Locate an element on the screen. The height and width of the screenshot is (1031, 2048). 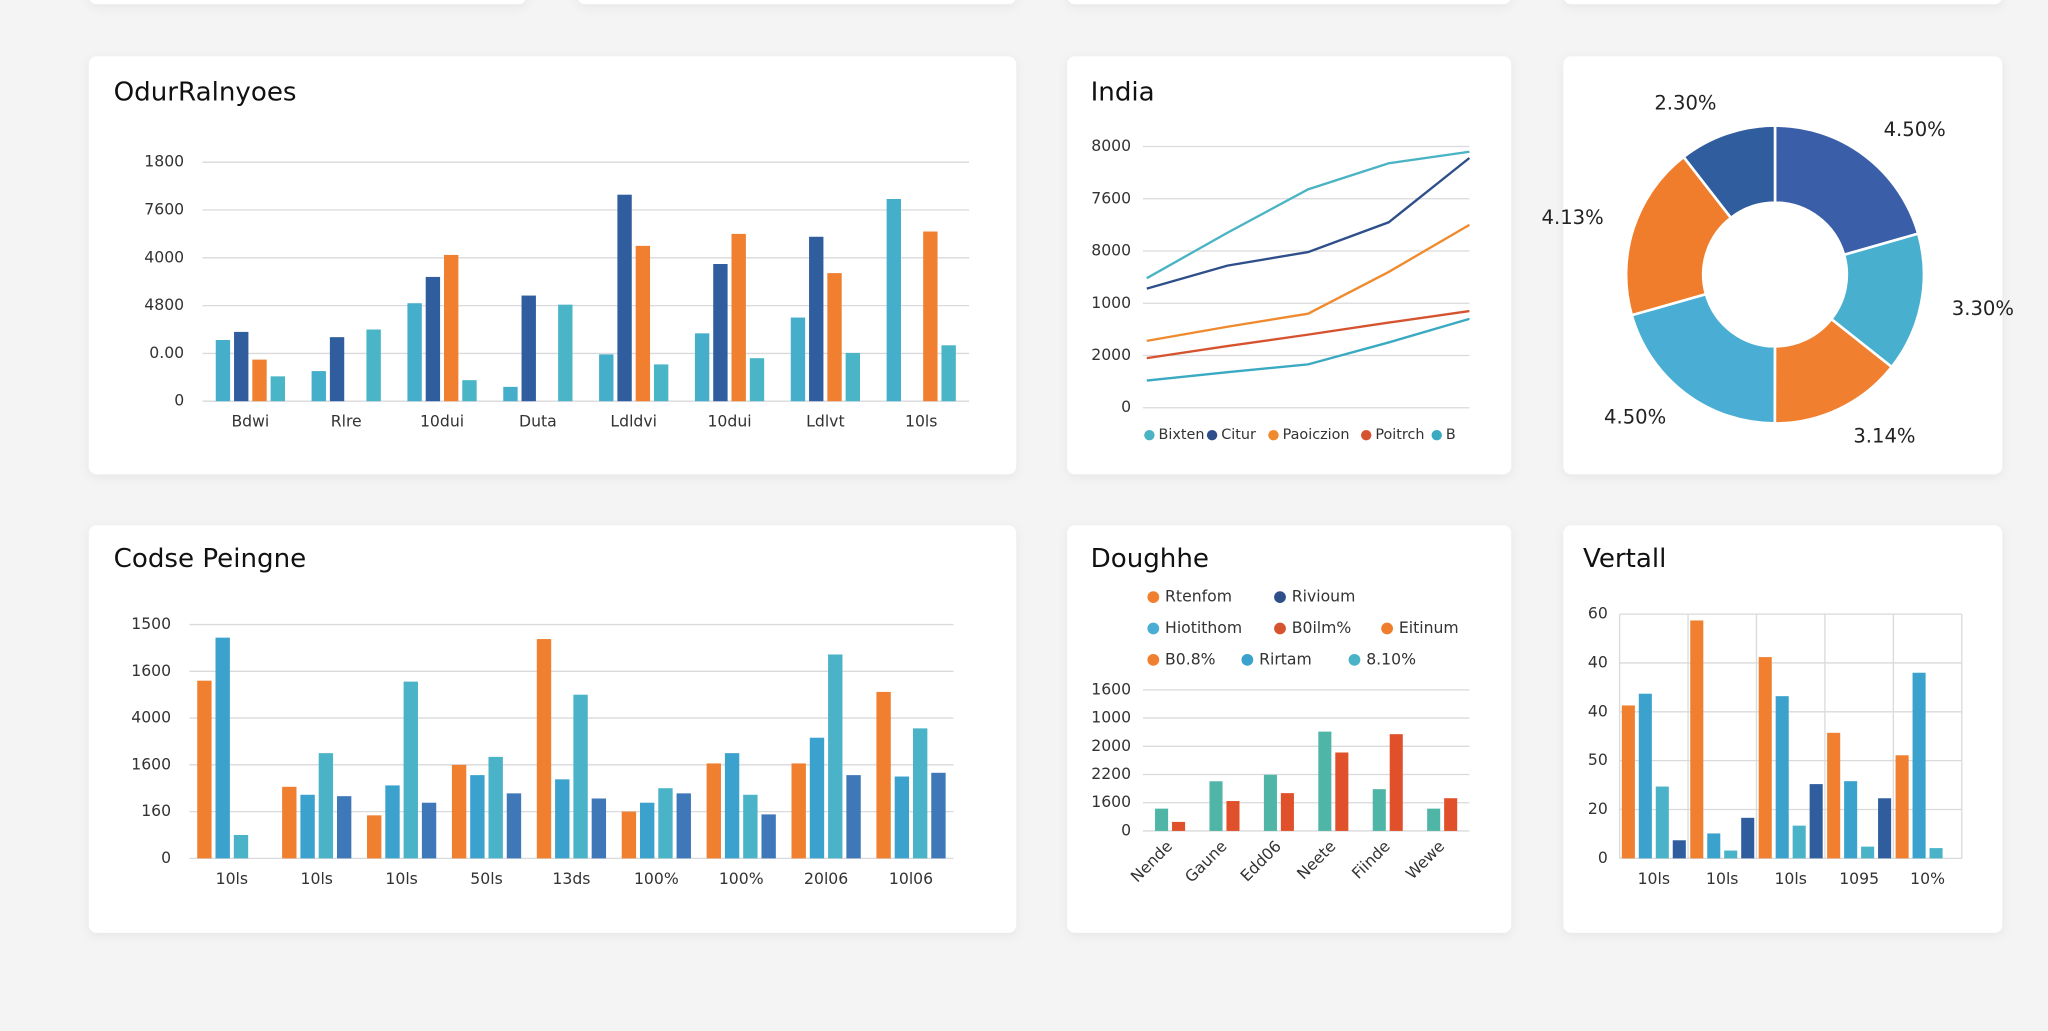
y-tick-label: 50 is located at coordinates (1598, 759).